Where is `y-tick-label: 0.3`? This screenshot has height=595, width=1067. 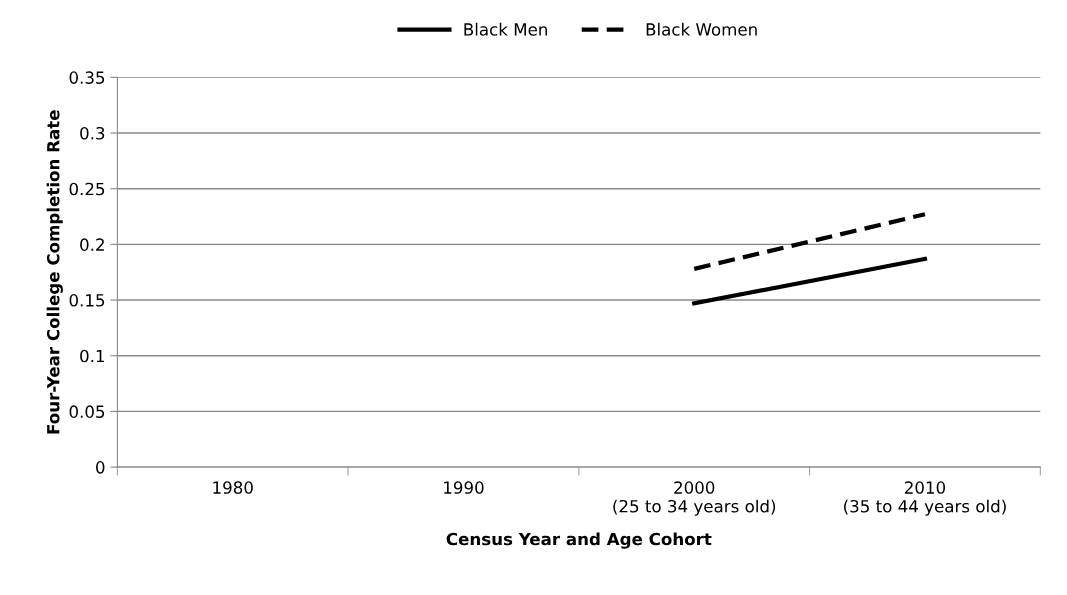
y-tick-label: 0.3 is located at coordinates (92, 133).